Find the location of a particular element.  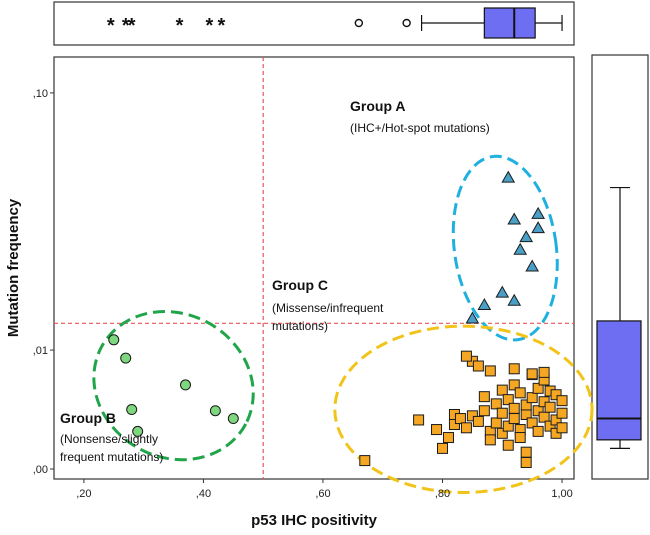

y-tick-label: ,10 is located at coordinates (40, 94).